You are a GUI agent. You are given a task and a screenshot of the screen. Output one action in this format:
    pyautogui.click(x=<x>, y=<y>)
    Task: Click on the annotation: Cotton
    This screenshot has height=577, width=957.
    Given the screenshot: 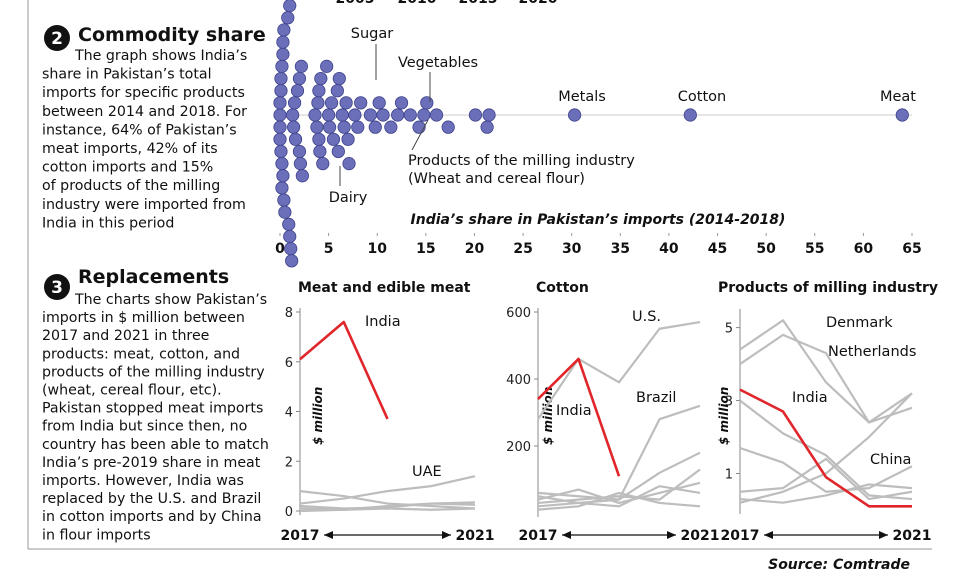 What is the action you would take?
    pyautogui.click(x=702, y=97)
    